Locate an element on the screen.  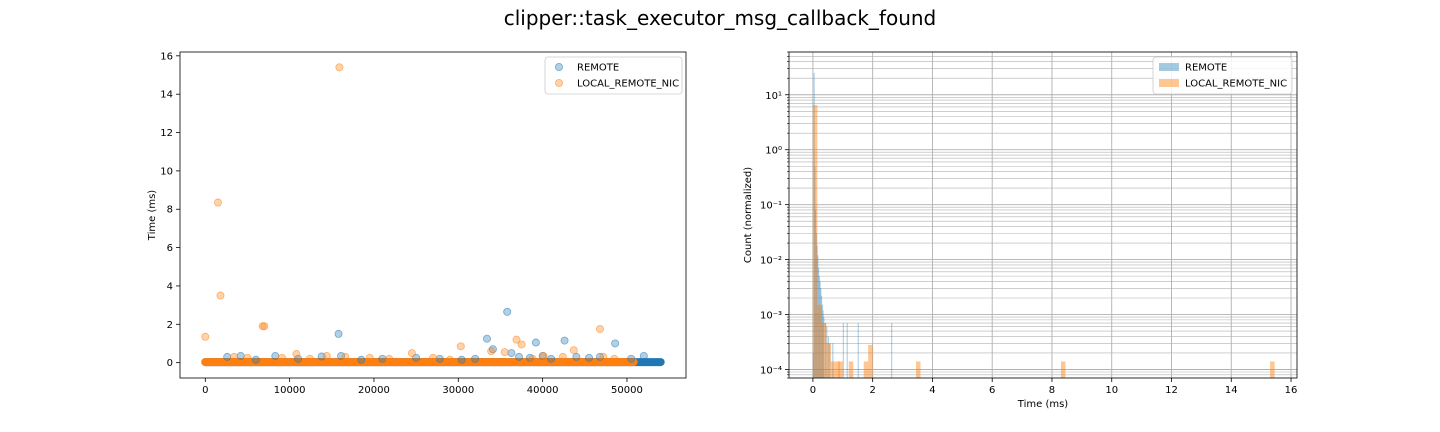
scatter-legend-marker is located at coordinates (559, 67).